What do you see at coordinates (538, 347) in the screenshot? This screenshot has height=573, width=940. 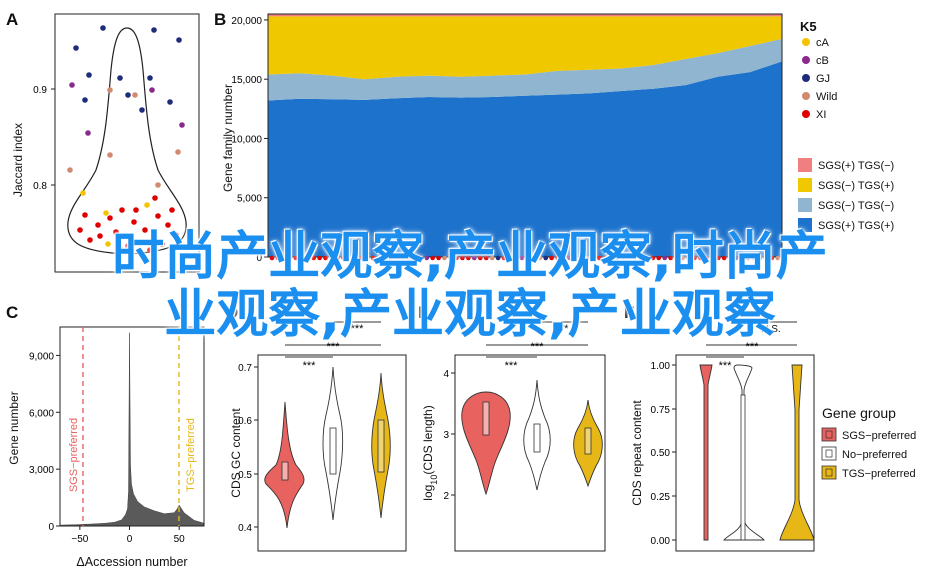 I see `panel-e-sig-2: ***` at bounding box center [538, 347].